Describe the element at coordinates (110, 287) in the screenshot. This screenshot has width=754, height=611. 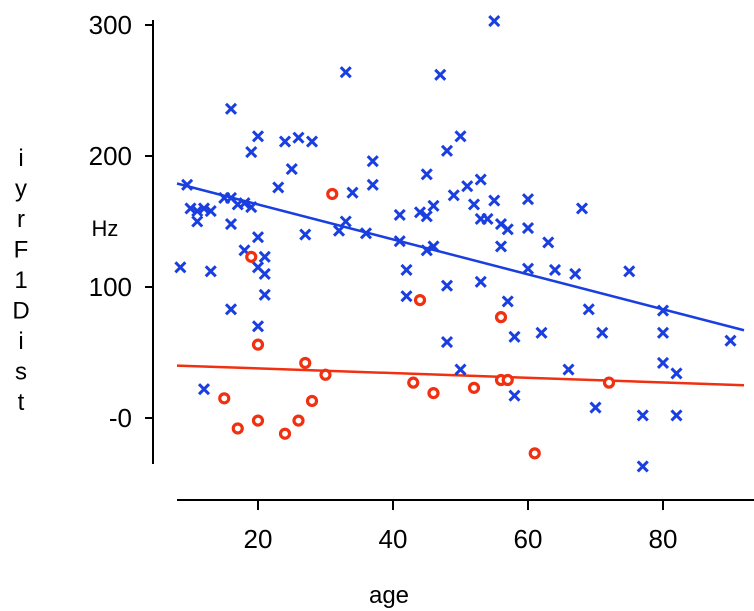
I see `y-tick-label: 100` at that location.